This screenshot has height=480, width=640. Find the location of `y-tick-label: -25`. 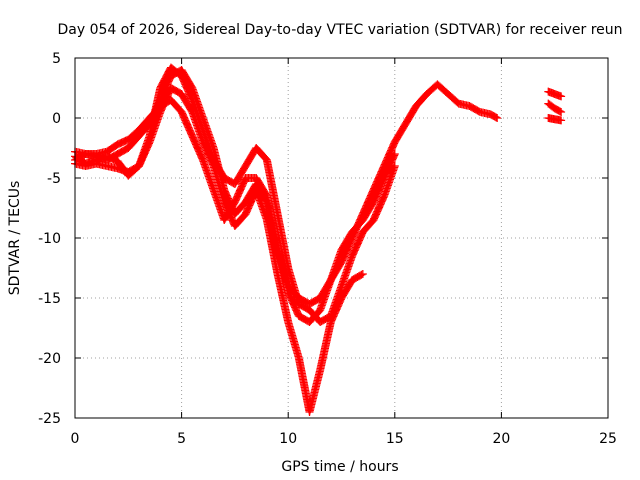

y-tick-label: -25 is located at coordinates (49, 419).